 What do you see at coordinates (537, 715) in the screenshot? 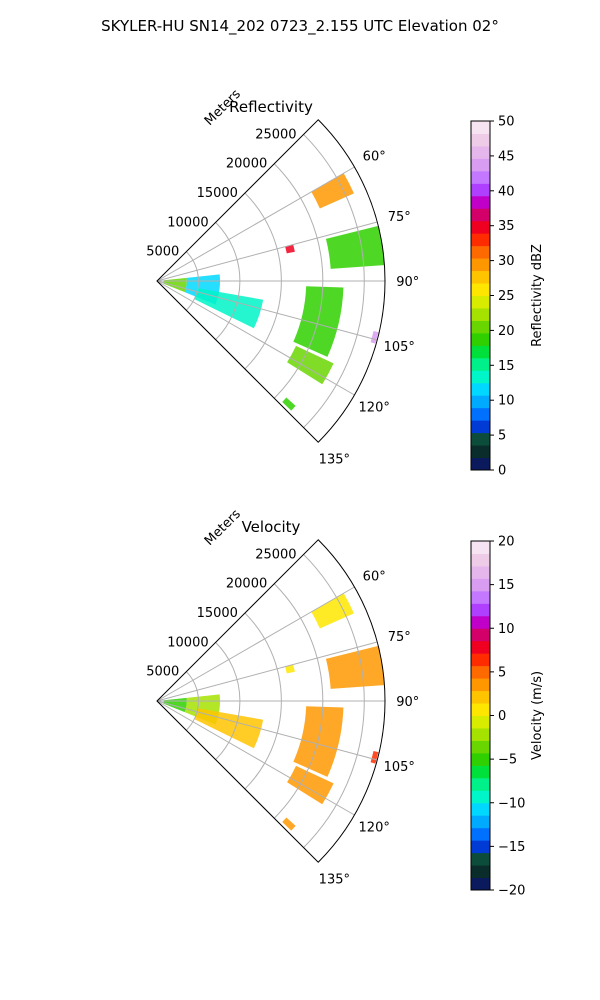
I see `colorbar-label: Velocity (m/s)` at bounding box center [537, 715].